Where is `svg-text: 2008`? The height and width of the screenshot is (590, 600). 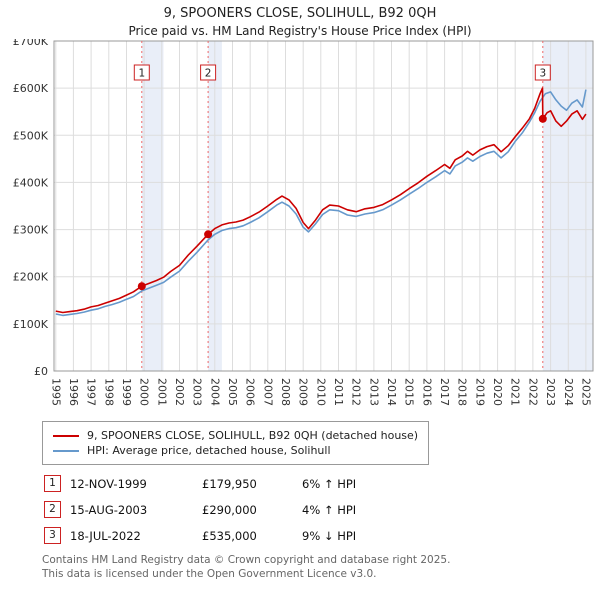 svg-text: 2008 is located at coordinates (285, 392).